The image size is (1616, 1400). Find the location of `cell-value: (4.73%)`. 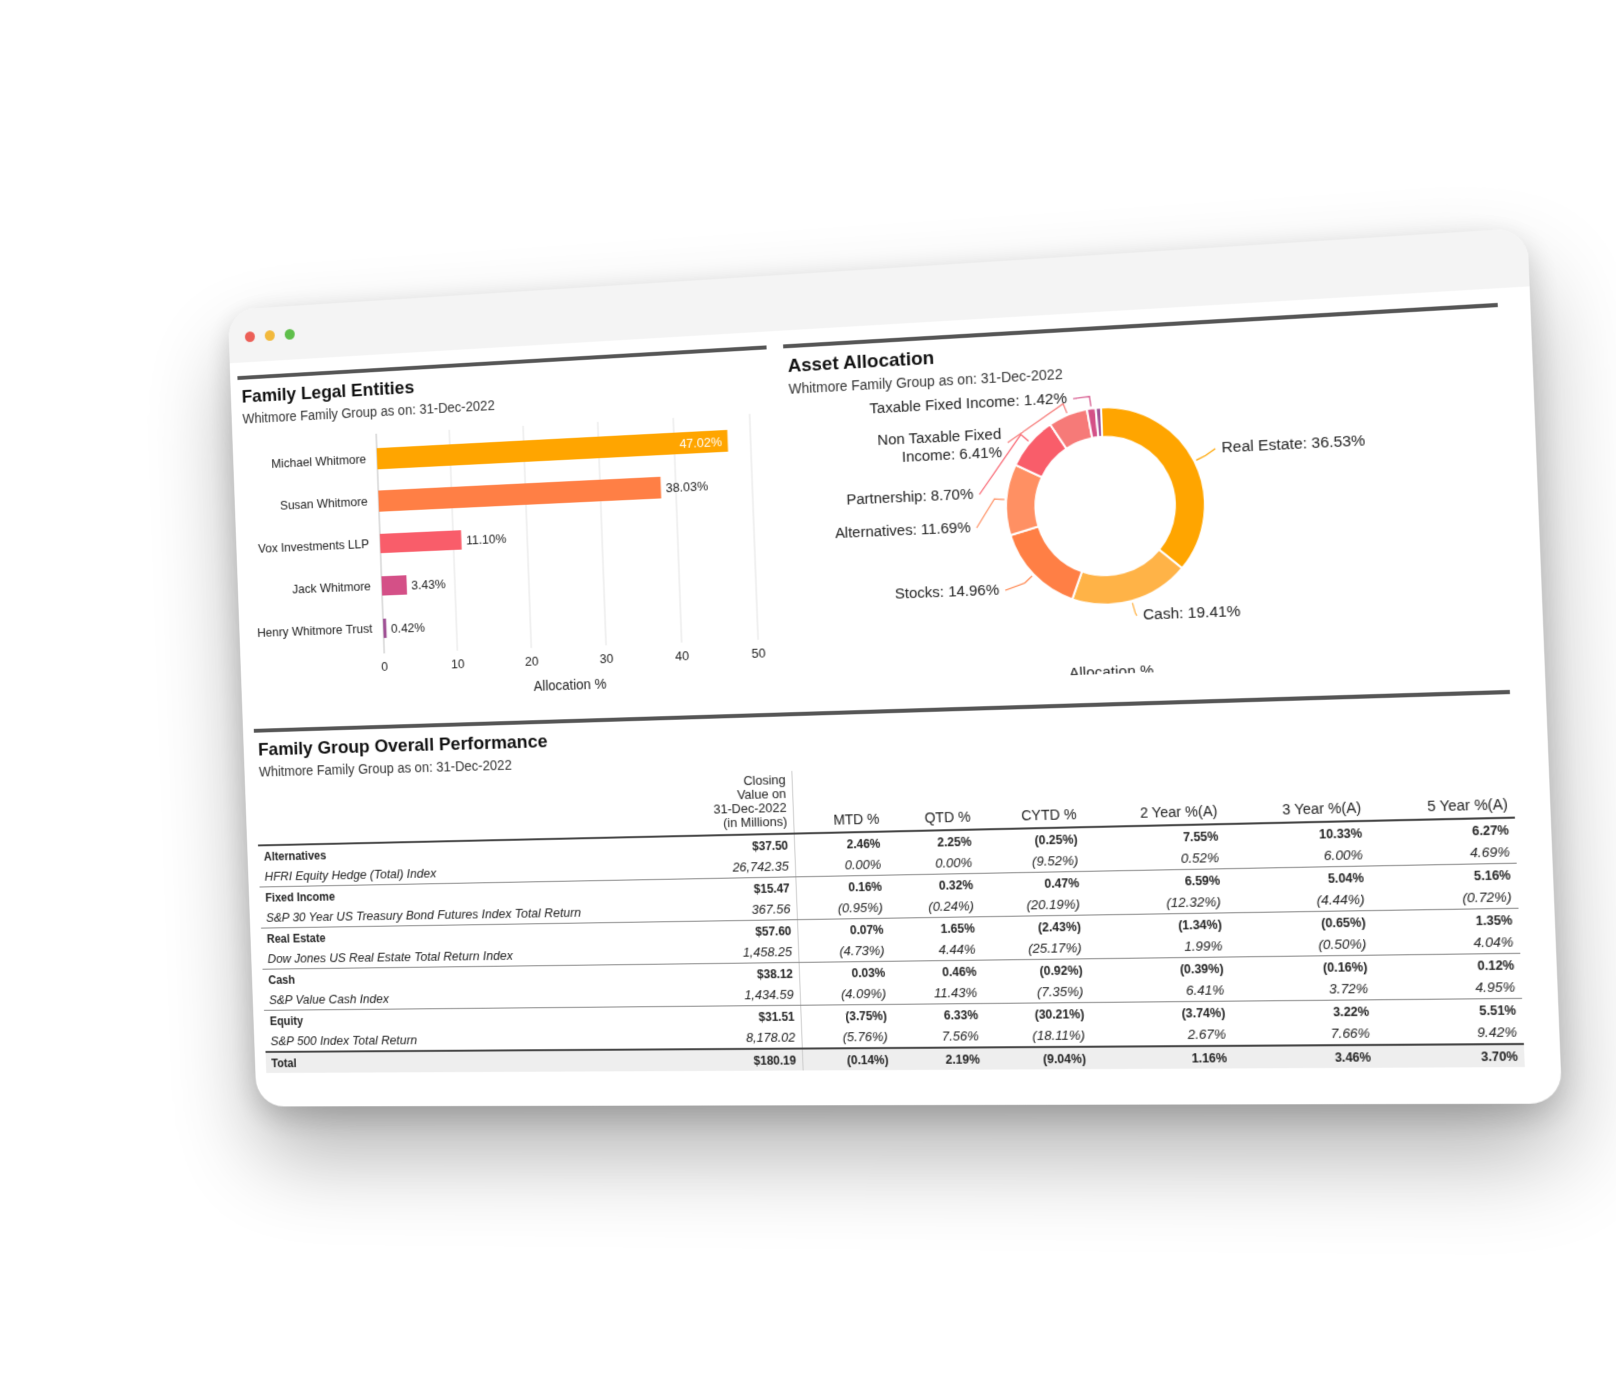

cell-value: (4.73%) is located at coordinates (844, 951).